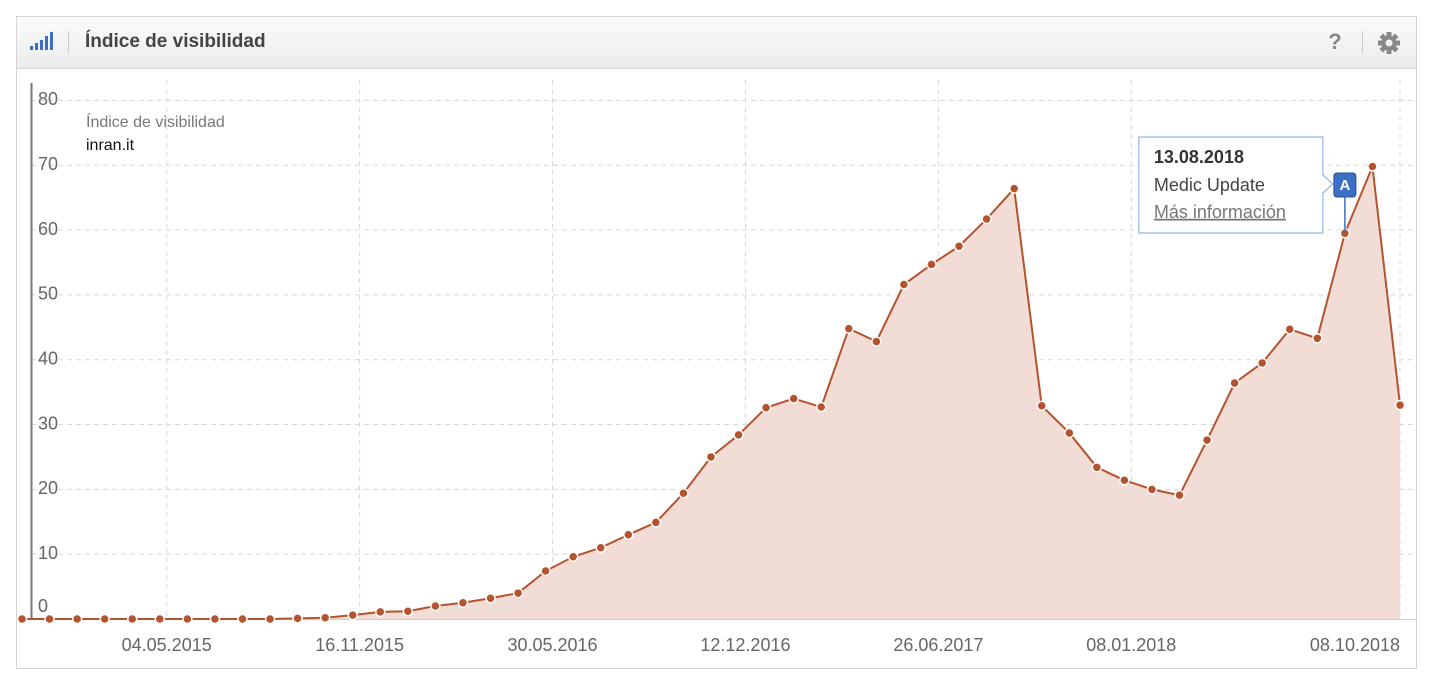  I want to click on y-tick-label: 30, so click(48, 423).